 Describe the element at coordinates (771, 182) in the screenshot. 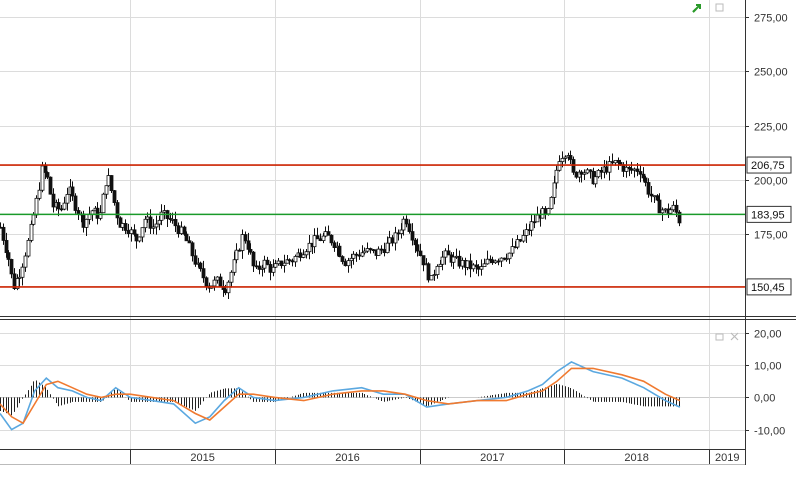

I see `price-tick-label: 200,00` at that location.